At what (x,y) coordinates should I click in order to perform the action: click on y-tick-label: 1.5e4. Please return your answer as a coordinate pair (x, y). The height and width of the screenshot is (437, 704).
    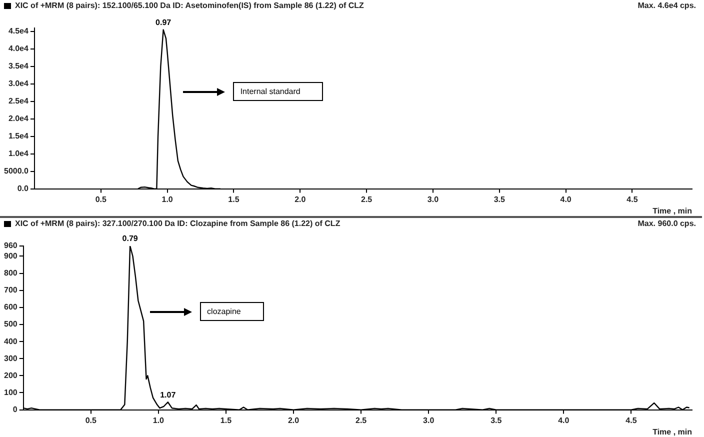
    Looking at the image, I should click on (19, 136).